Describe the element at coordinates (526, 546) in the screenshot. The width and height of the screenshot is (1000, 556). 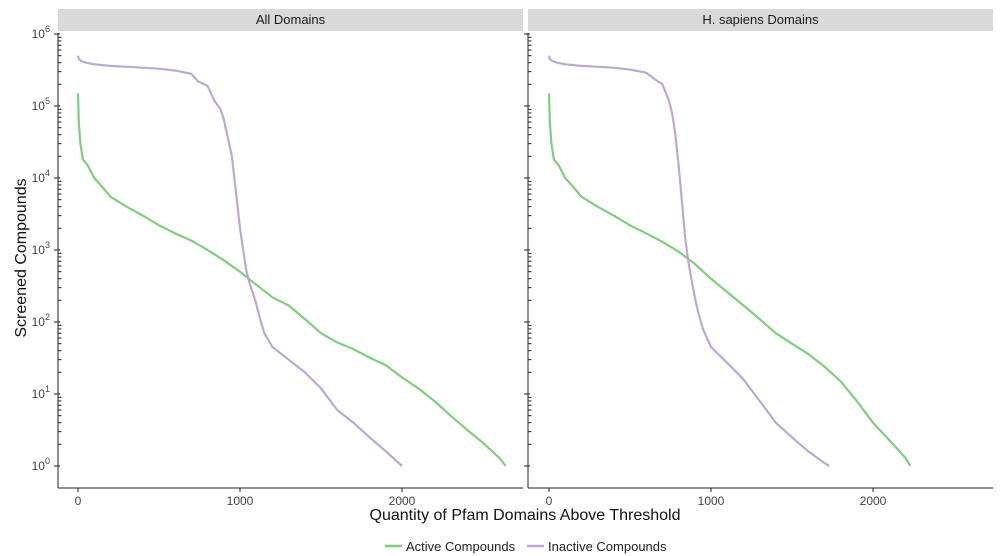
I see `legend: Active Compounds Inactive Compounds` at that location.